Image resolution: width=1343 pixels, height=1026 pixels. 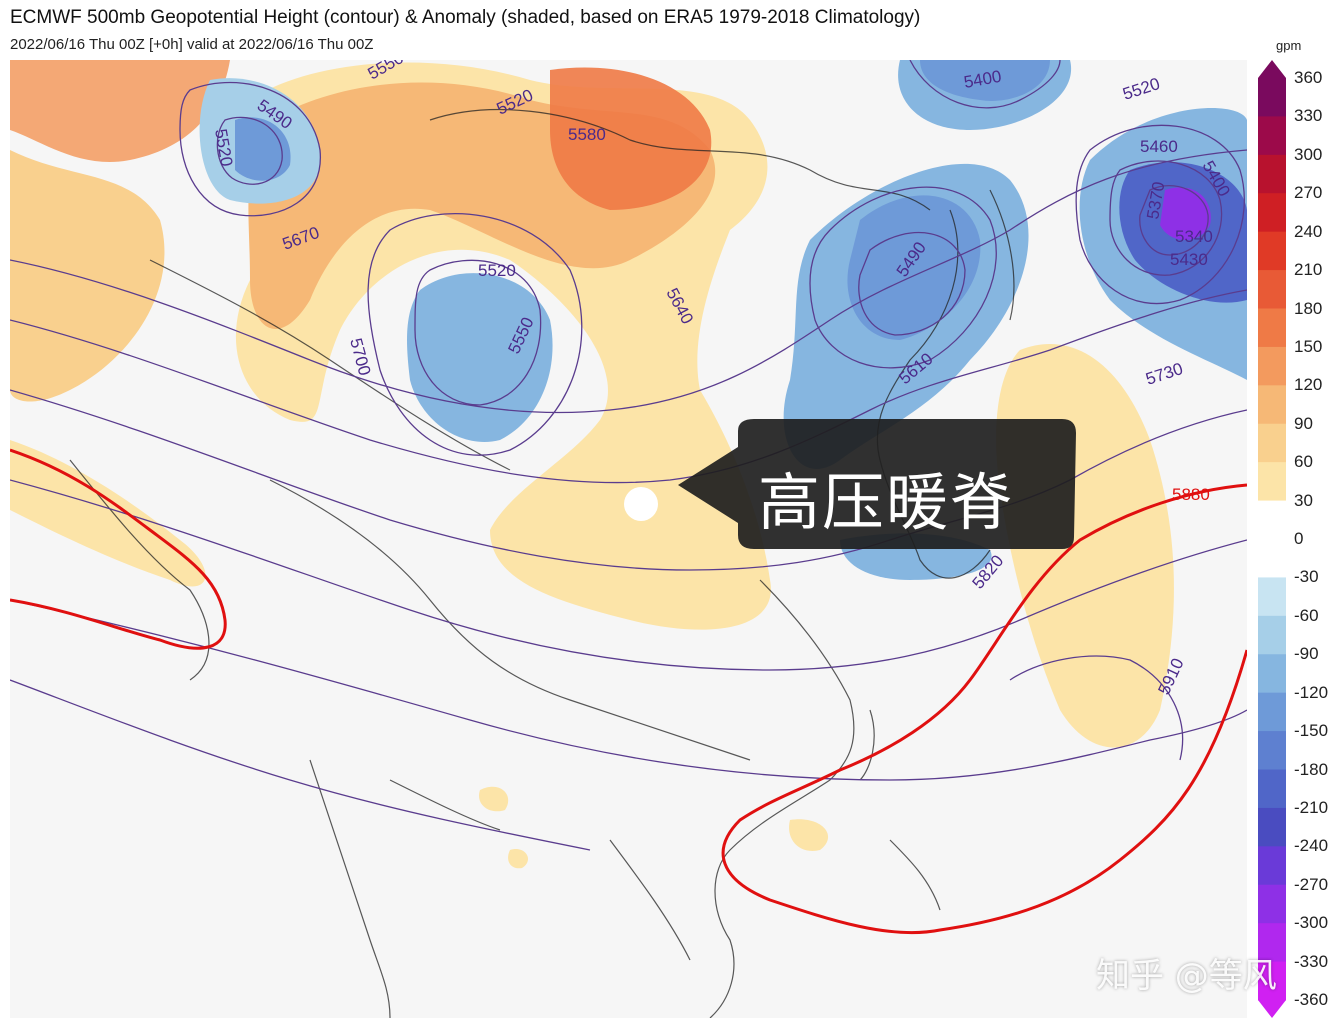 What do you see at coordinates (1303, 423) in the screenshot?
I see `colorbar-tick-label: 90` at bounding box center [1303, 423].